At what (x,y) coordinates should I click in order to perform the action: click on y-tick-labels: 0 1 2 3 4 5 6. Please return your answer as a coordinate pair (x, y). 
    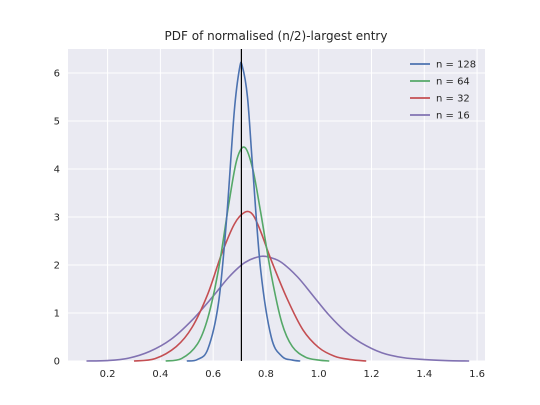
    Looking at the image, I should click on (57, 218).